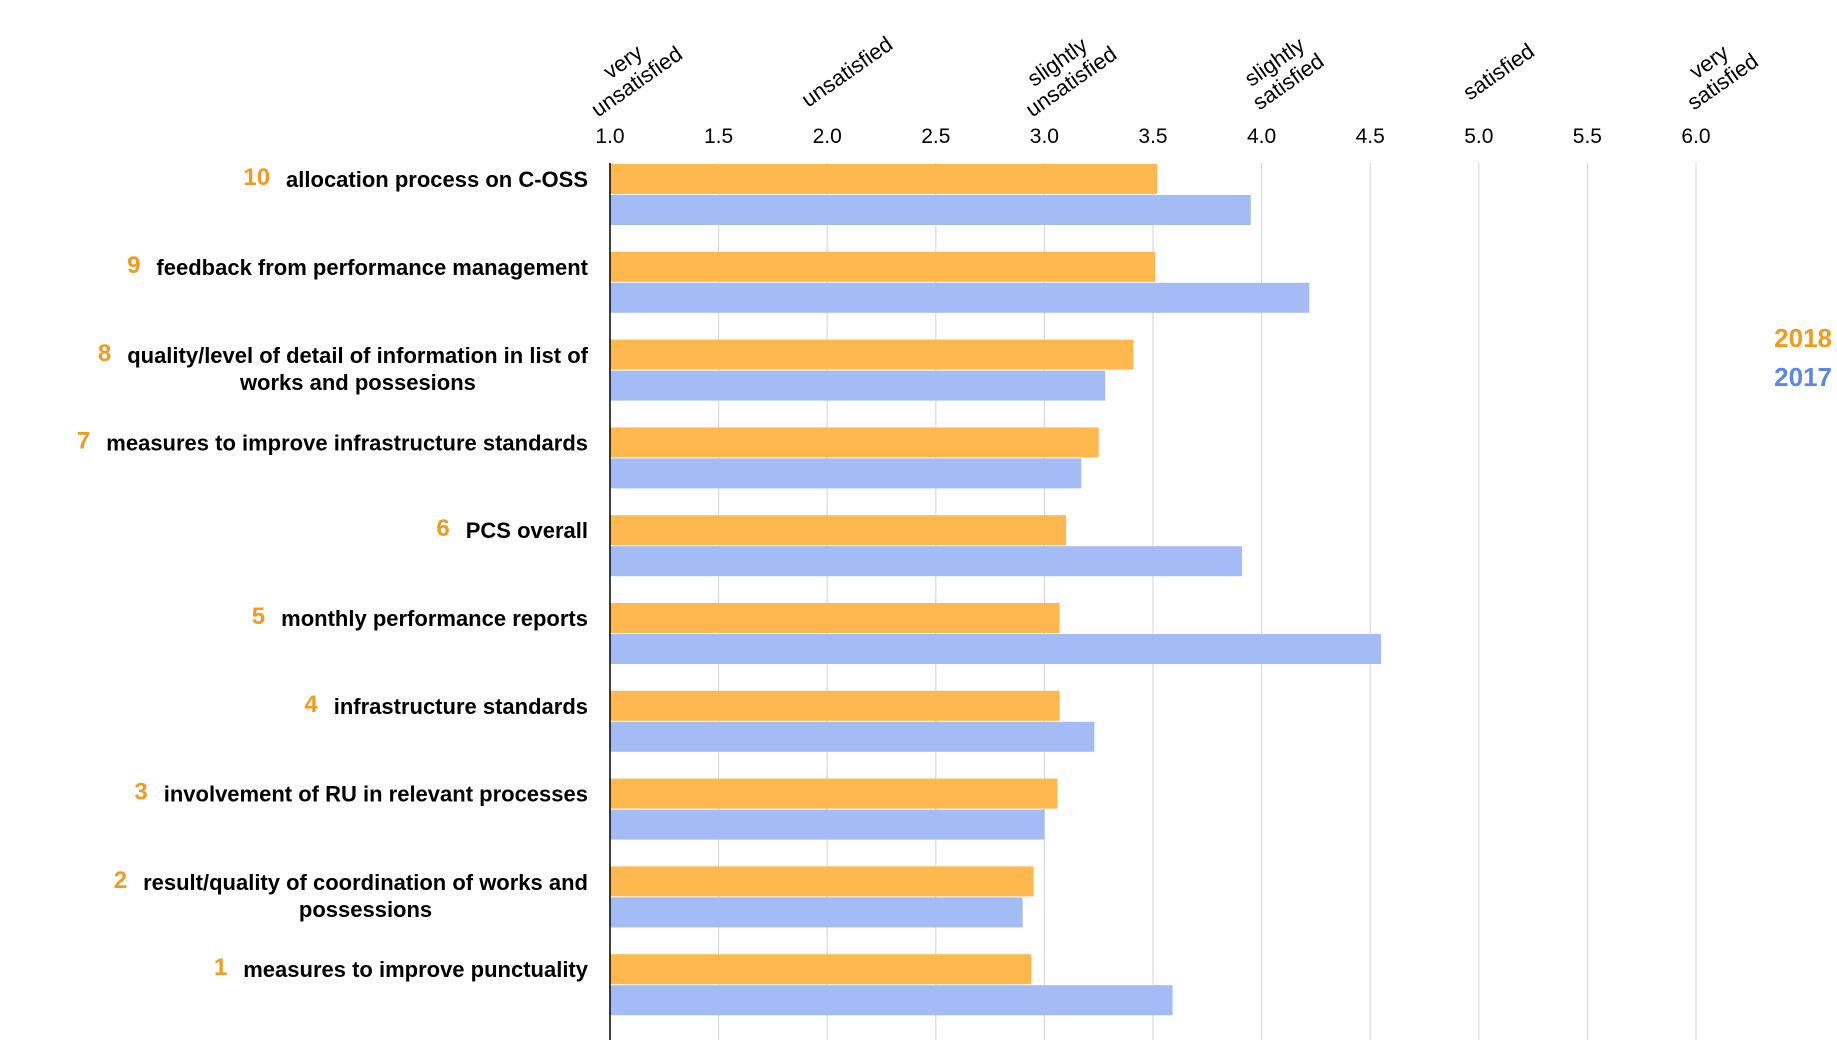 This screenshot has height=1040, width=1837. I want to click on category-label: infrastructure standards, so click(461, 706).